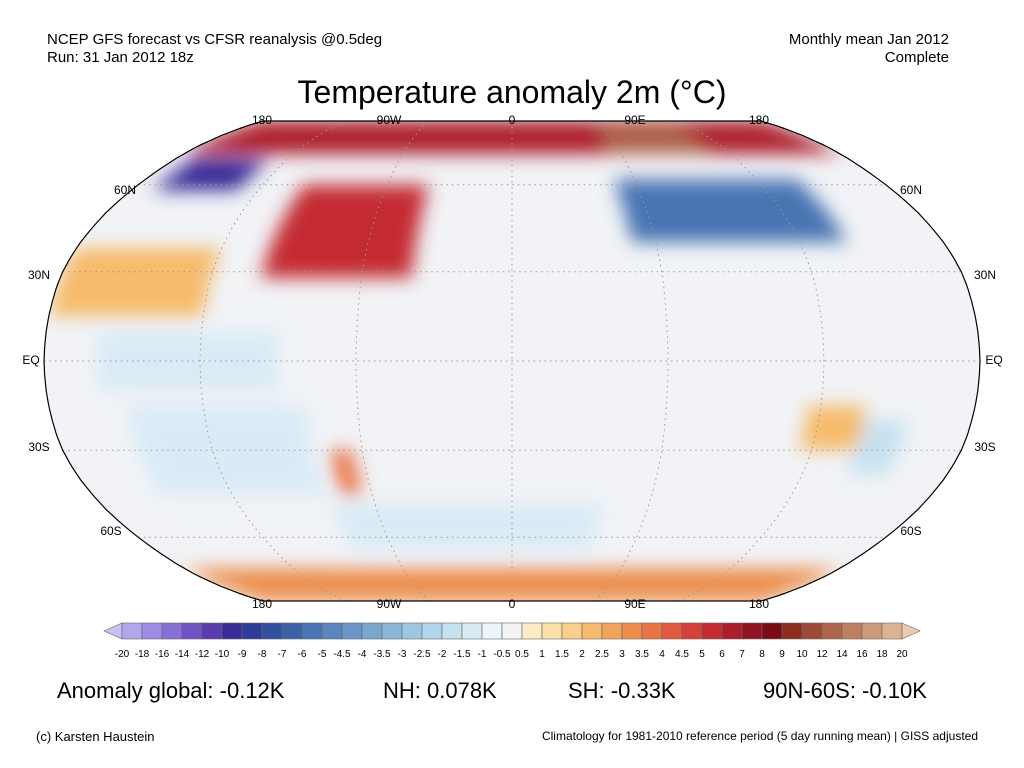  Describe the element at coordinates (985, 275) in the screenshot. I see `lat-label-right: 30N` at that location.